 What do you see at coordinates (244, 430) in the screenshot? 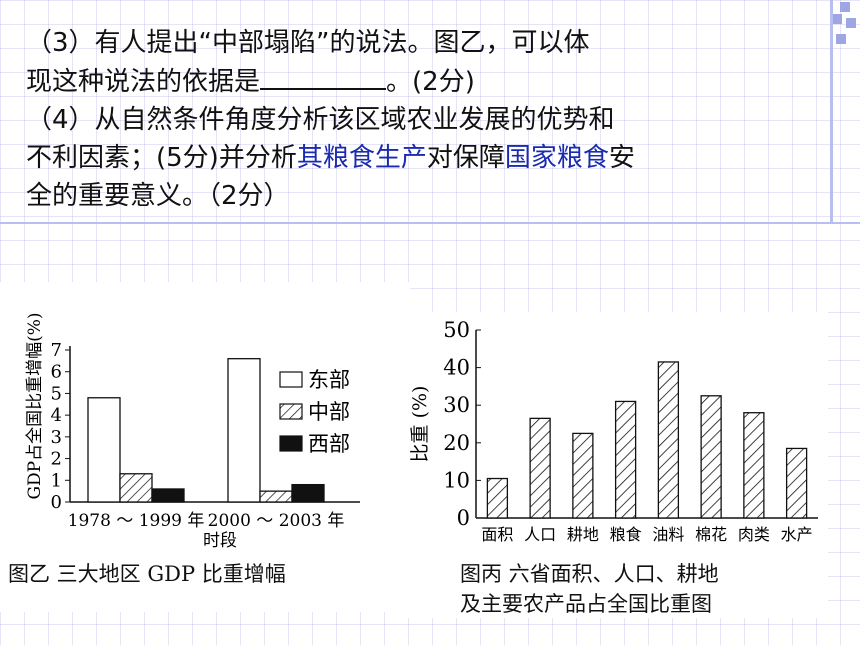
I see `bar-东部-1` at bounding box center [244, 430].